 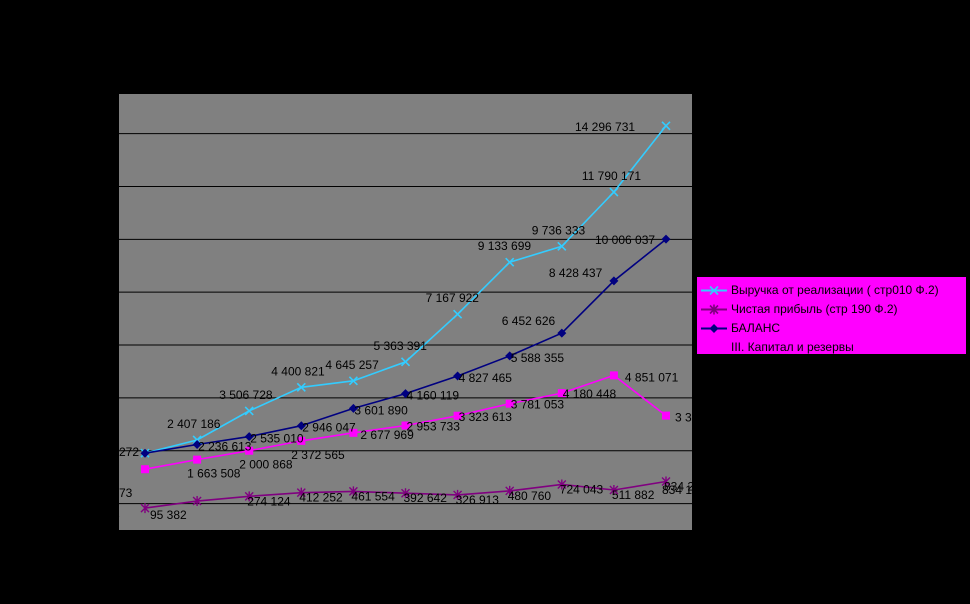 I want to click on data-label: 2 946 047, so click(x=329, y=428).